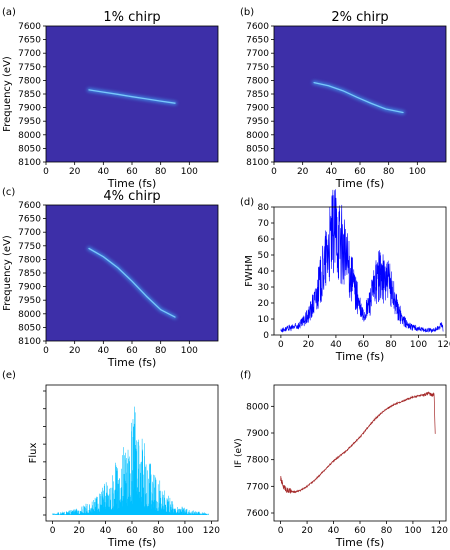 The height and width of the screenshot is (550, 450). What do you see at coordinates (264, 240) in the screenshot?
I see `y-tick-label: 60` at bounding box center [264, 240].